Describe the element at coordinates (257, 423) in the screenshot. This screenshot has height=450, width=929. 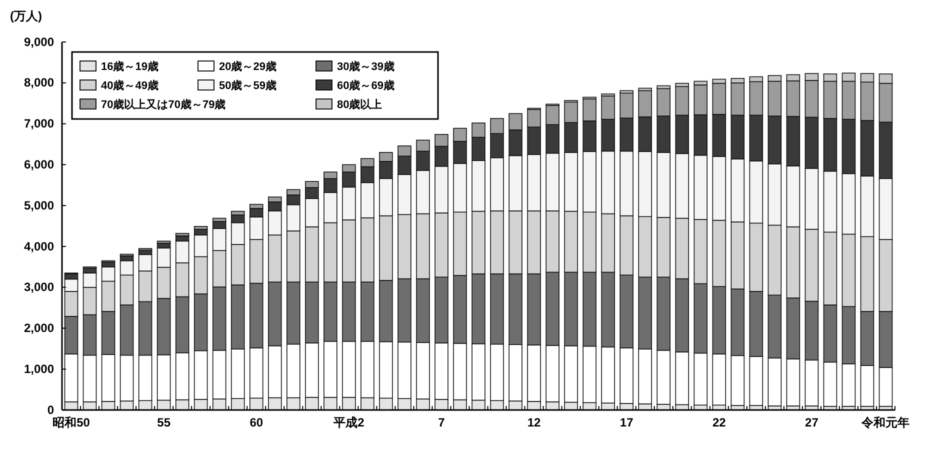
I see `x-tick-label: 60` at that location.